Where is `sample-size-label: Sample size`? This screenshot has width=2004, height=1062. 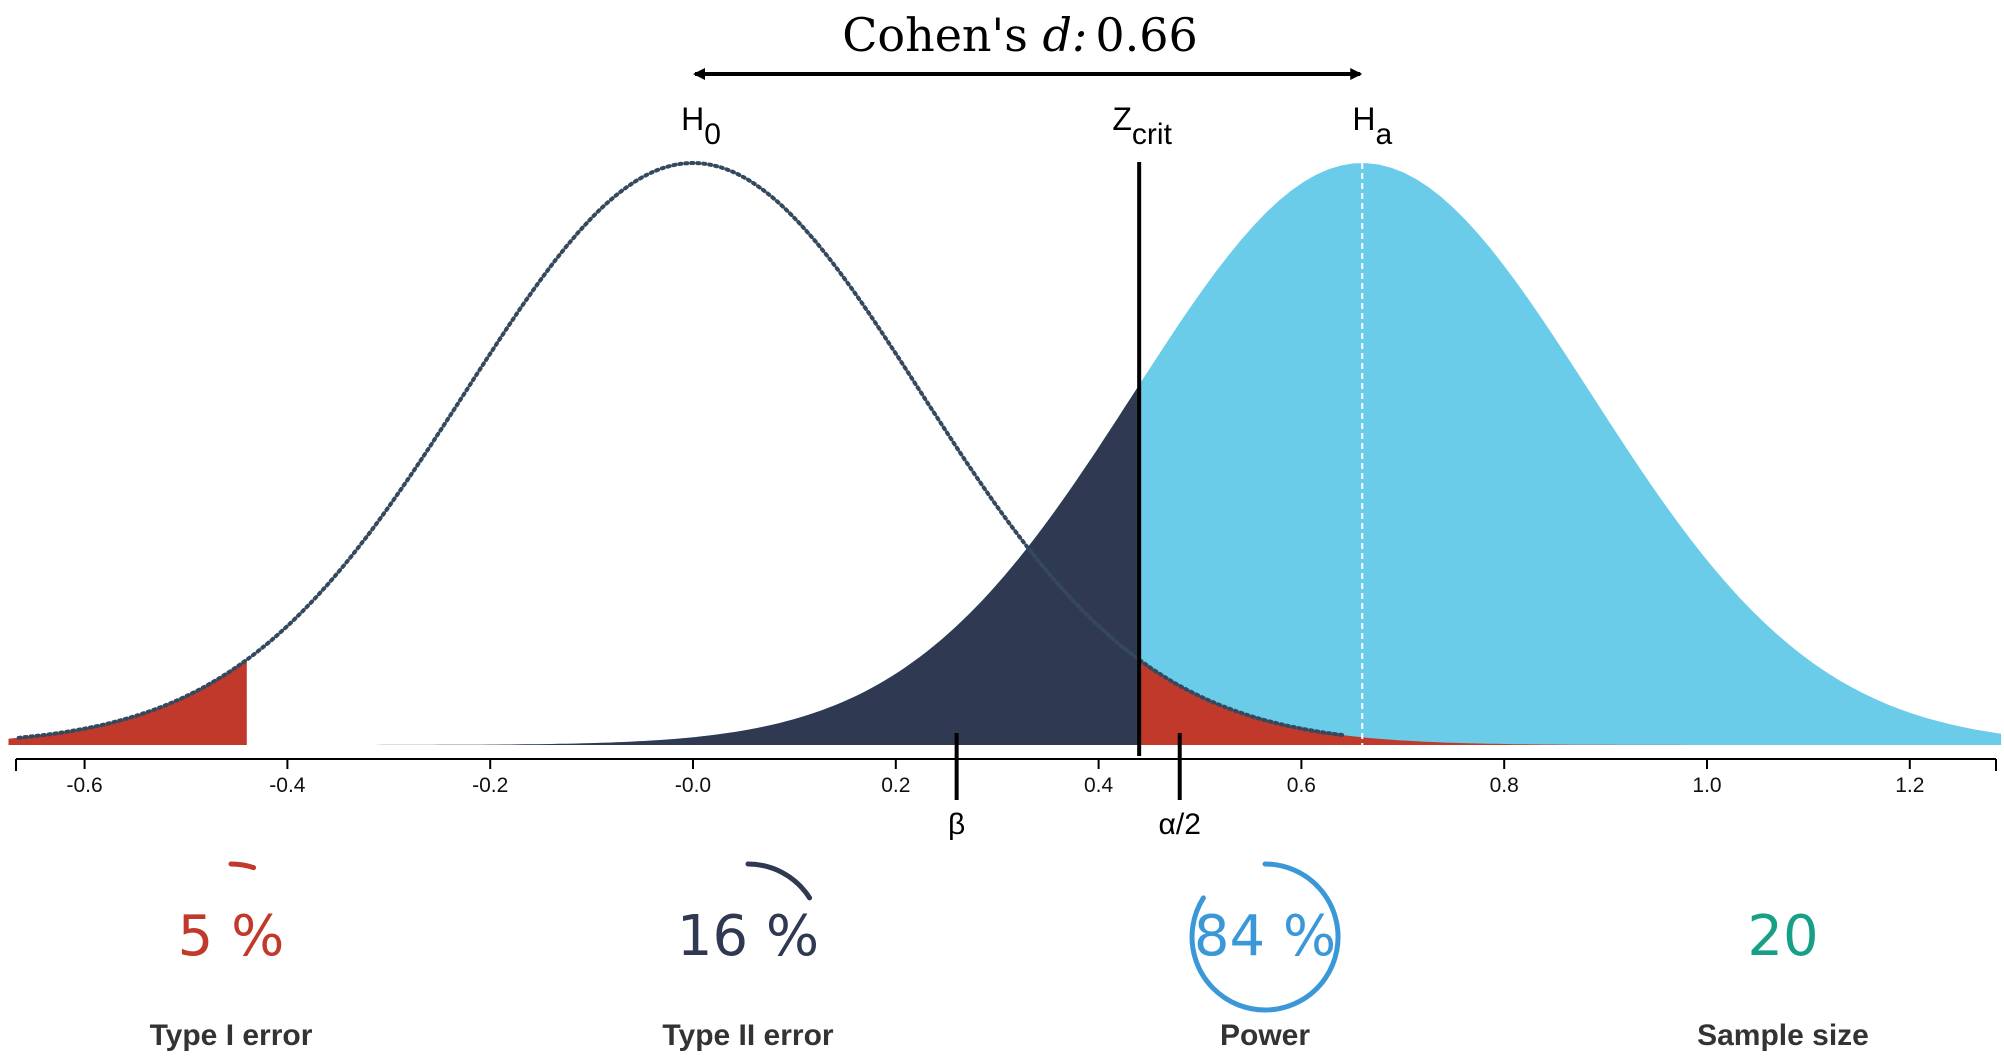 sample-size-label: Sample size is located at coordinates (1783, 1035).